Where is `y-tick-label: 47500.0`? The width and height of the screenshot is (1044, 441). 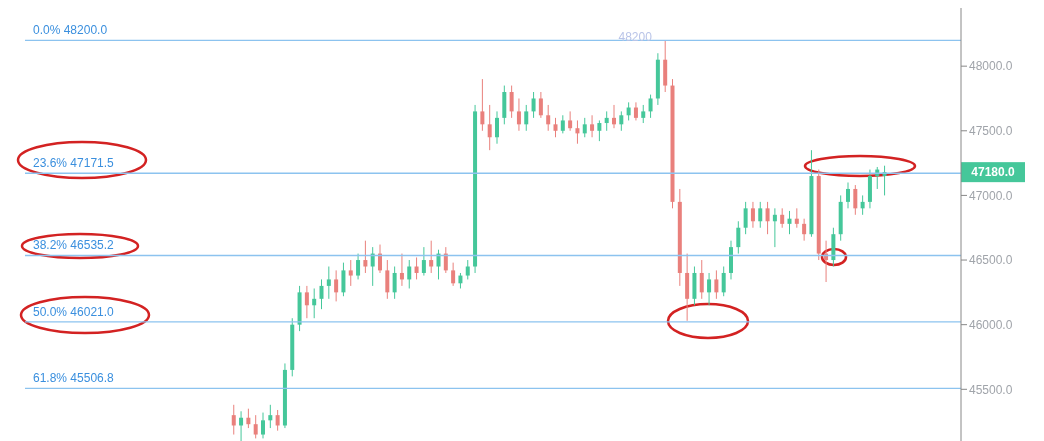
y-tick-label: 47500.0 is located at coordinates (991, 131).